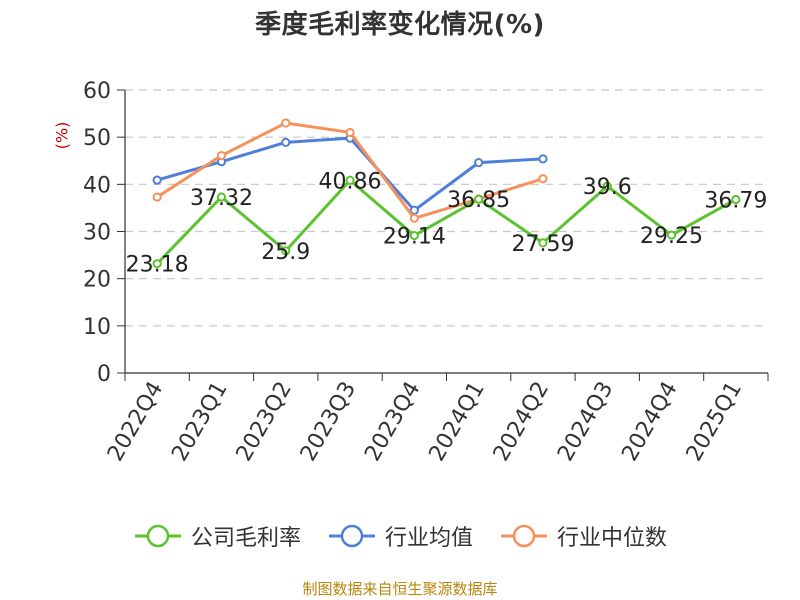 The width and height of the screenshot is (800, 600). What do you see at coordinates (135, 422) in the screenshot?
I see `x-tick-label: 2022Q4` at bounding box center [135, 422].